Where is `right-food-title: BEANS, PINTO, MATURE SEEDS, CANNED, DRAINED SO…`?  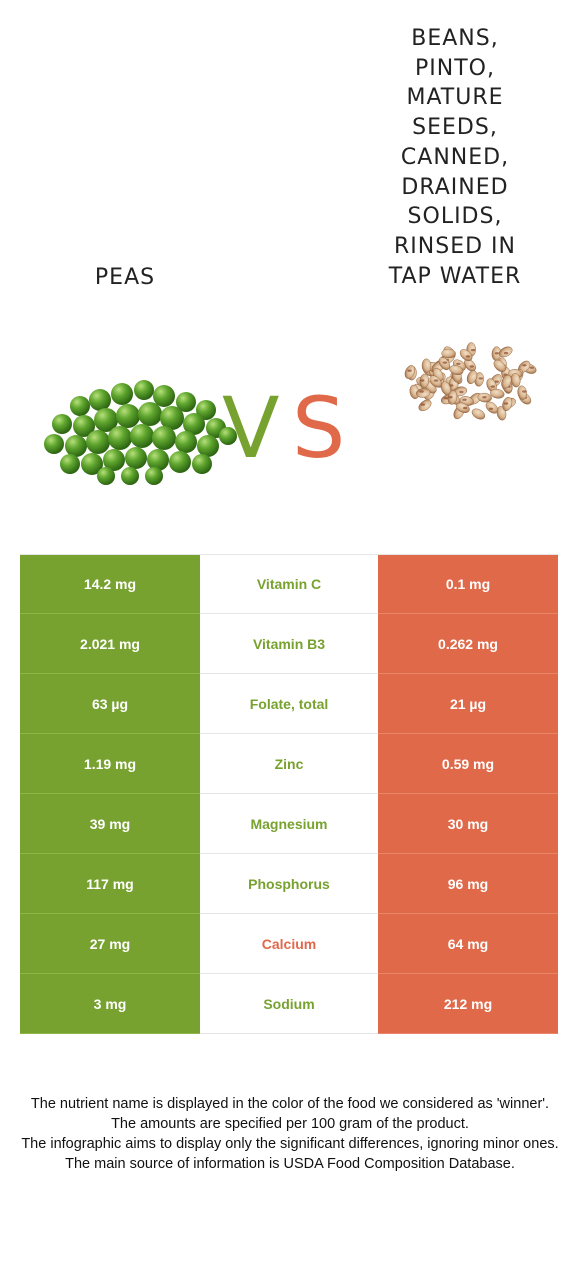 right-food-title: BEANS, PINTO, MATURE SEEDS, CANNED, DRAINED SO… is located at coordinates (455, 157).